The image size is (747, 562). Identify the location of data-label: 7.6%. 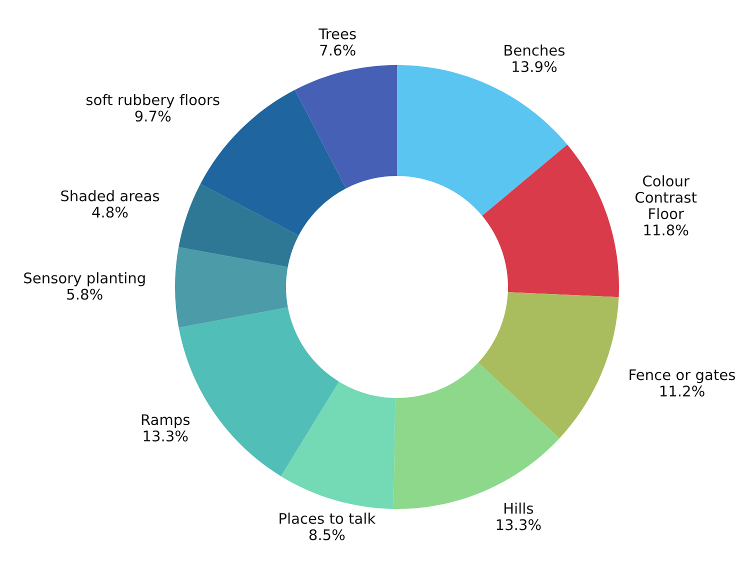
(338, 50).